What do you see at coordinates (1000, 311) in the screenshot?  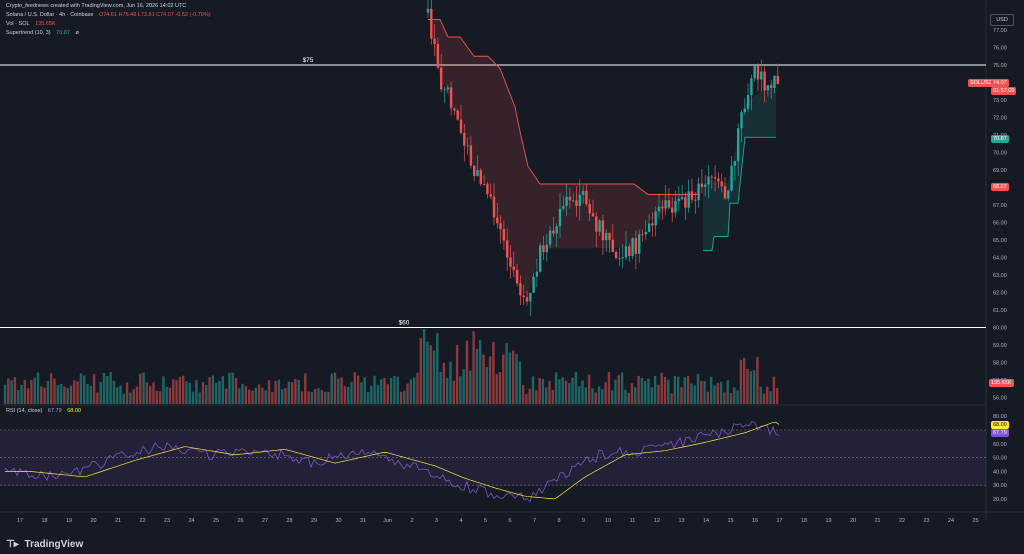 I see `price-scale-label: 61.00` at bounding box center [1000, 311].